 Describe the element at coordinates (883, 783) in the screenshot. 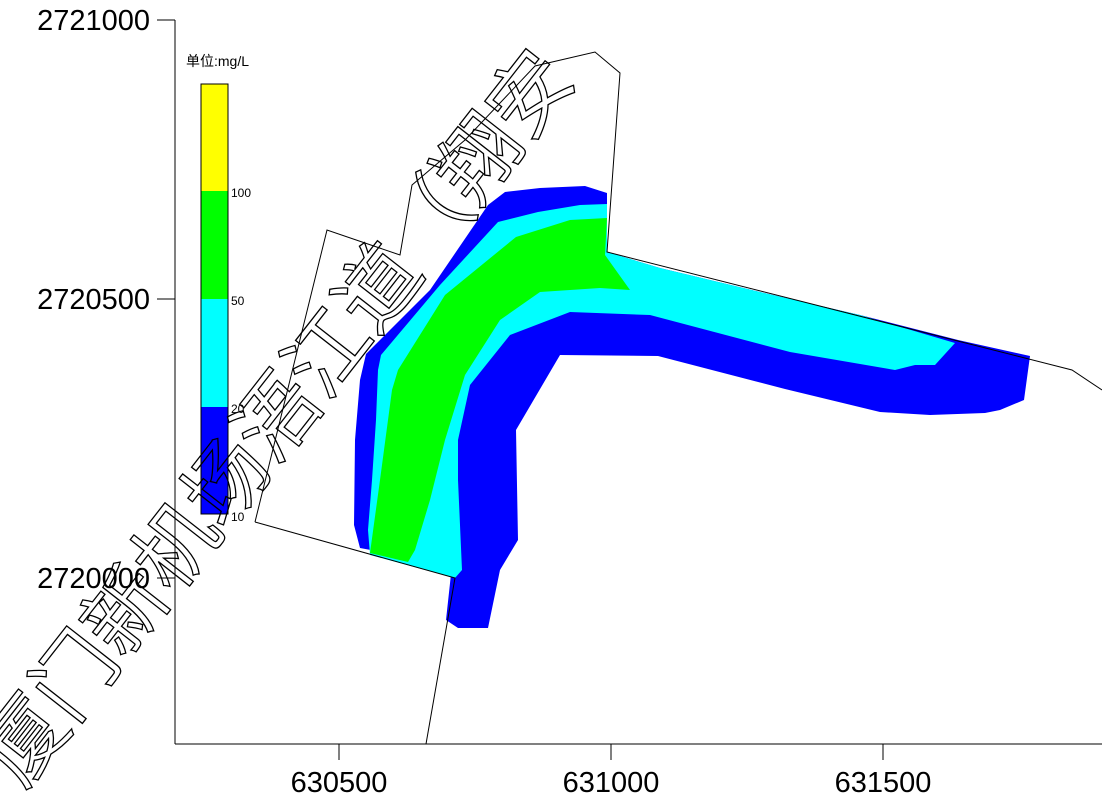

I see `x-tick-label: 631500` at that location.